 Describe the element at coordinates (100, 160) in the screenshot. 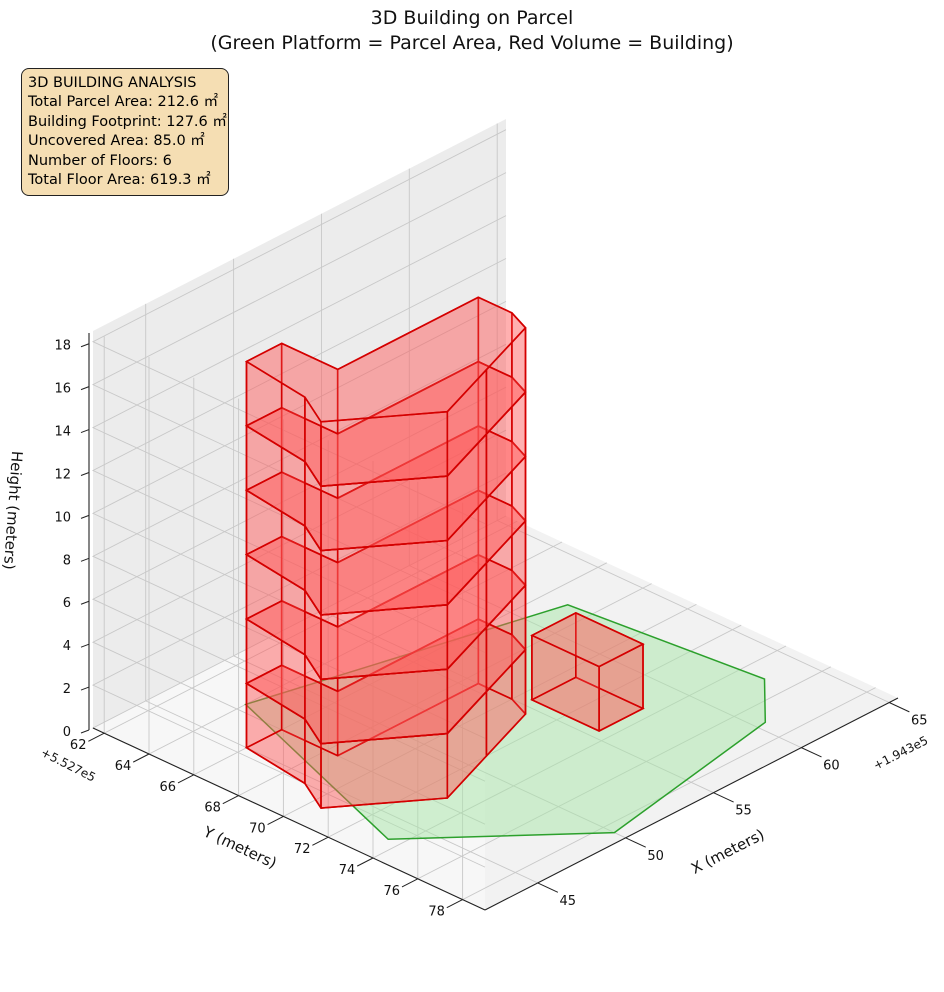

I see `info-number-of-floors: Number of Floors: 6` at that location.